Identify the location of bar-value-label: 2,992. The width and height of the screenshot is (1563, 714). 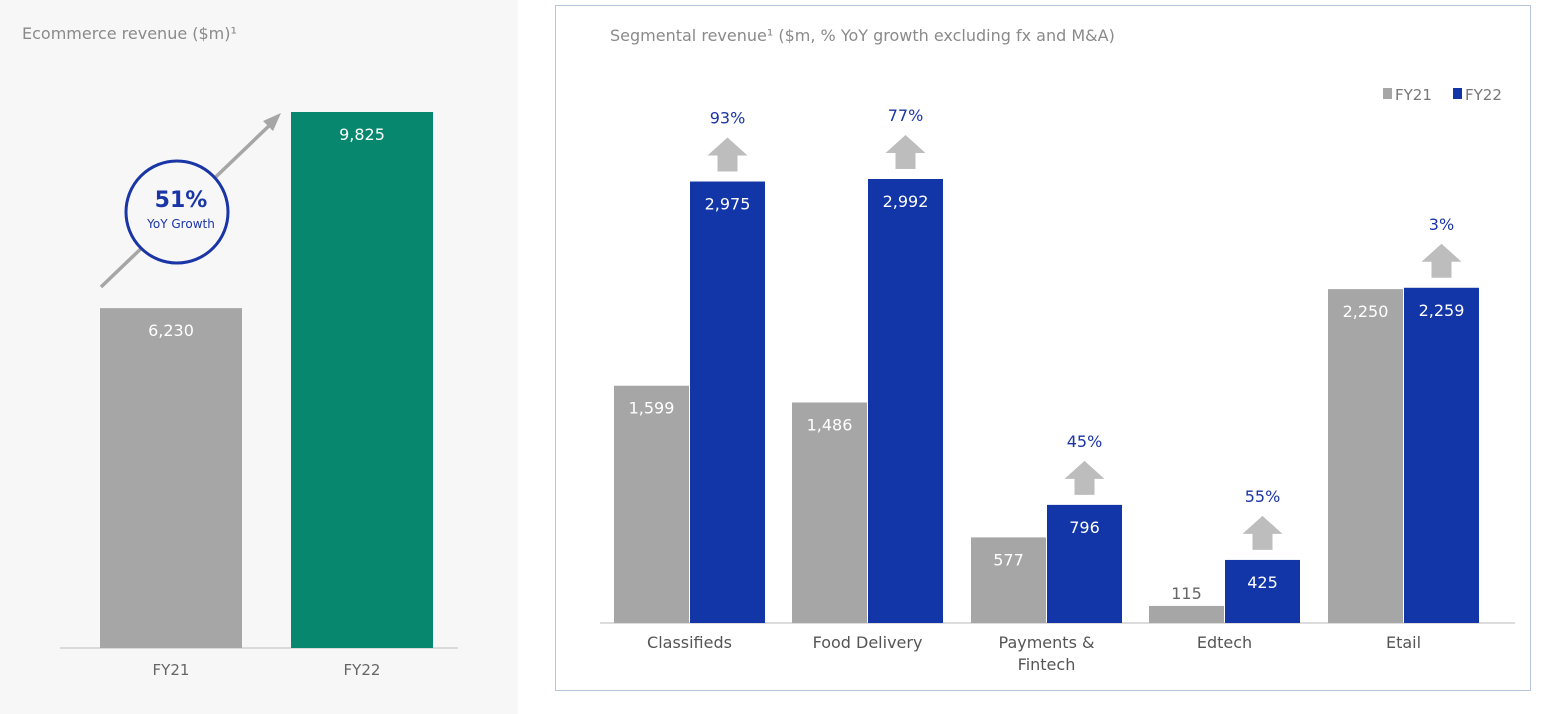
(906, 201).